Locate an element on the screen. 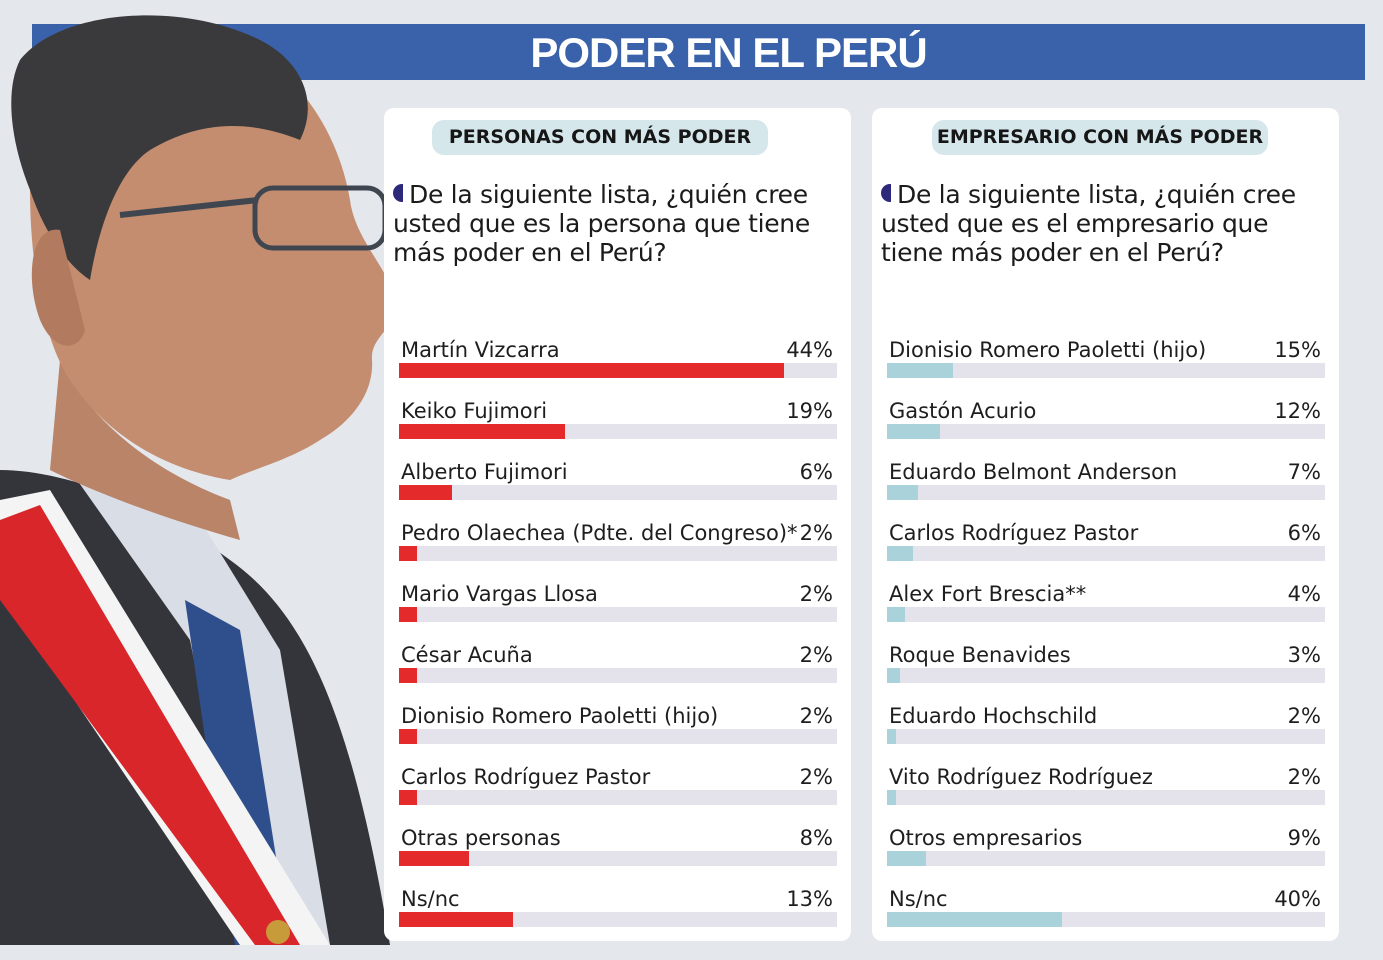 This screenshot has width=1383, height=960. bar-row: Mario Vargas Llosa 2% is located at coordinates (617, 612).